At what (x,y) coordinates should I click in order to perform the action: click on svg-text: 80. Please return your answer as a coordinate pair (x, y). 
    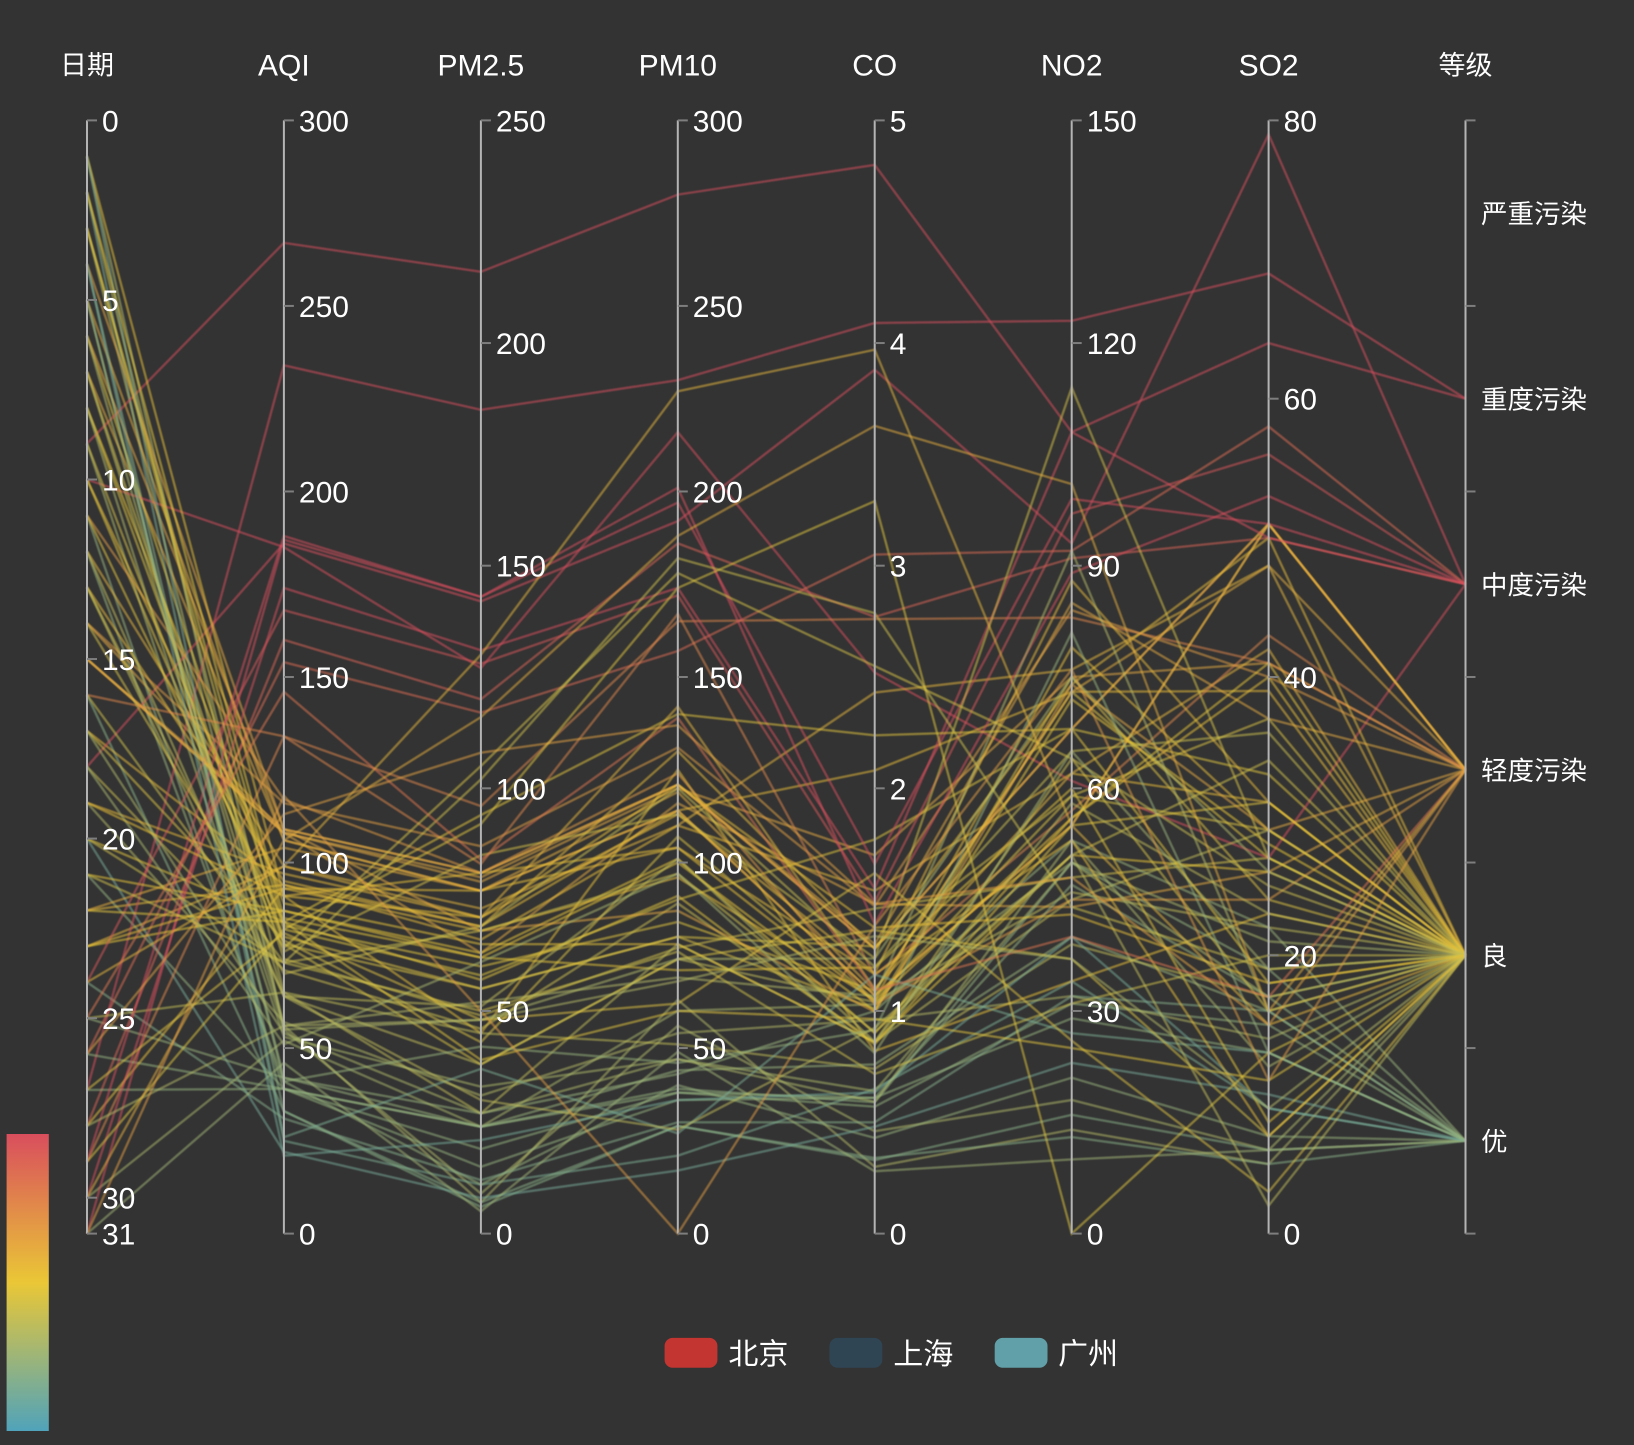
    Looking at the image, I should click on (1300, 121).